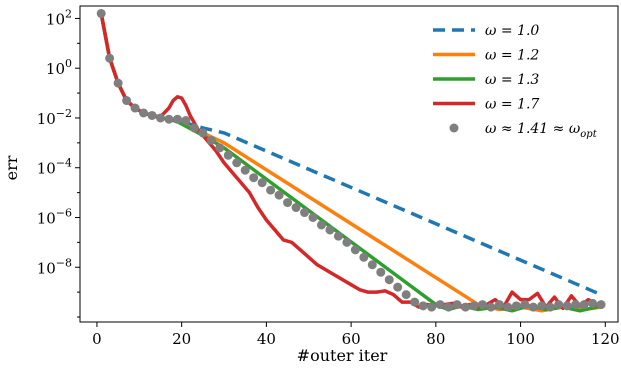  I want to click on y-tick-label: 10⁻⁴, so click(54, 167).